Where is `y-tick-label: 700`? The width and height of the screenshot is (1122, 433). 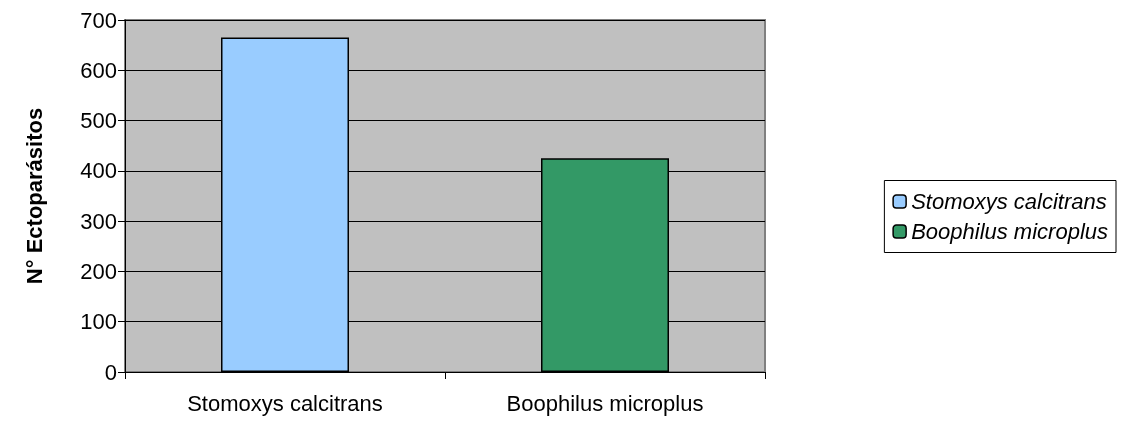 y-tick-label: 700 is located at coordinates (98, 20).